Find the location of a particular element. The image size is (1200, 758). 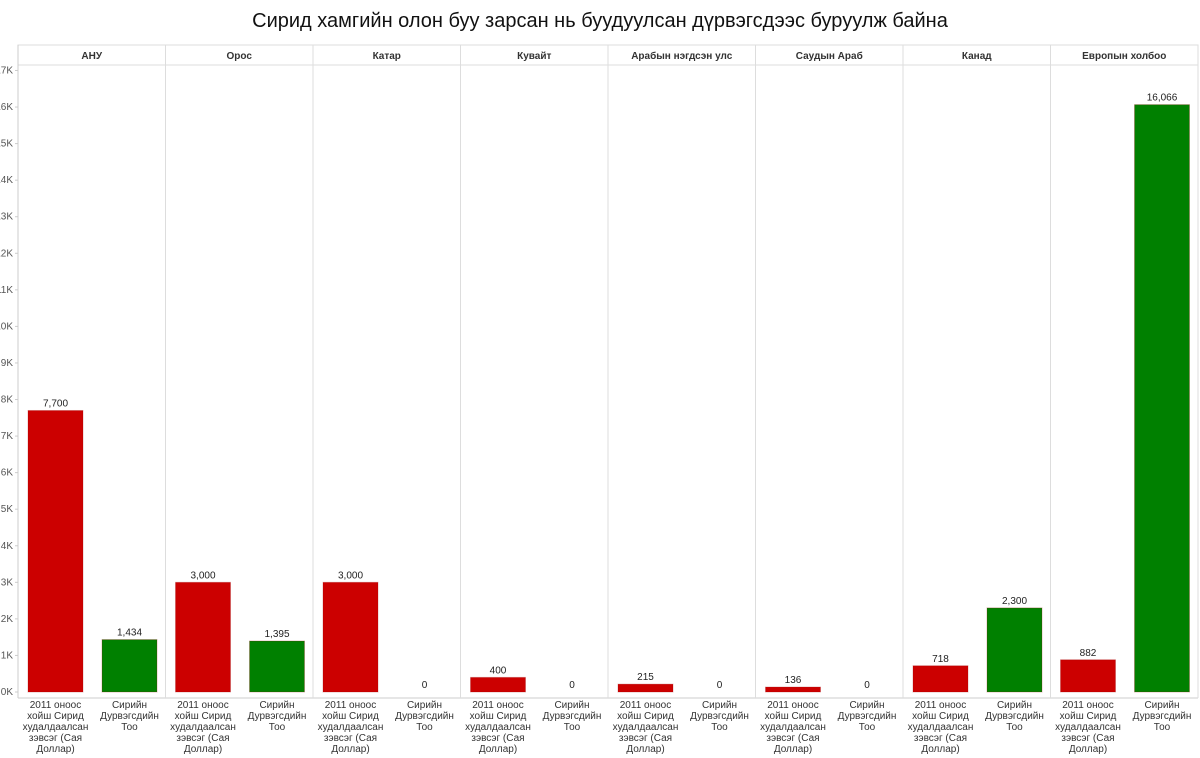

value-label: 2,300 is located at coordinates (1014, 601).